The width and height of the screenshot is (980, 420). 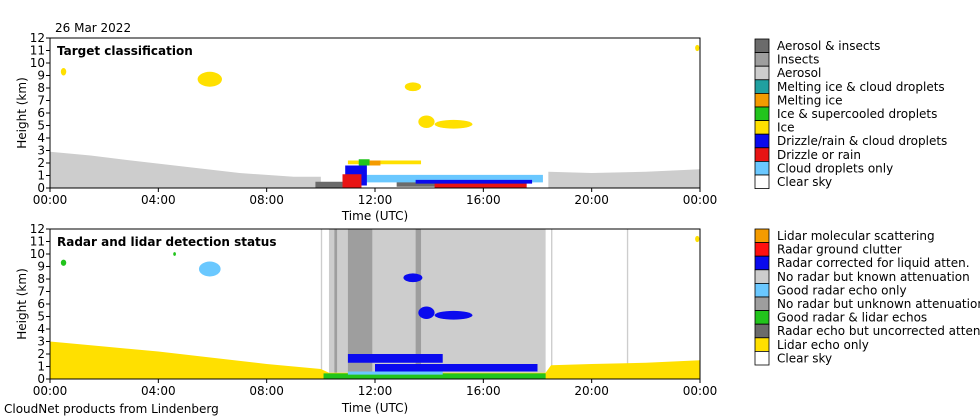 What do you see at coordinates (93, 28) in the screenshot?
I see `date-label: 26 Mar 2022` at bounding box center [93, 28].